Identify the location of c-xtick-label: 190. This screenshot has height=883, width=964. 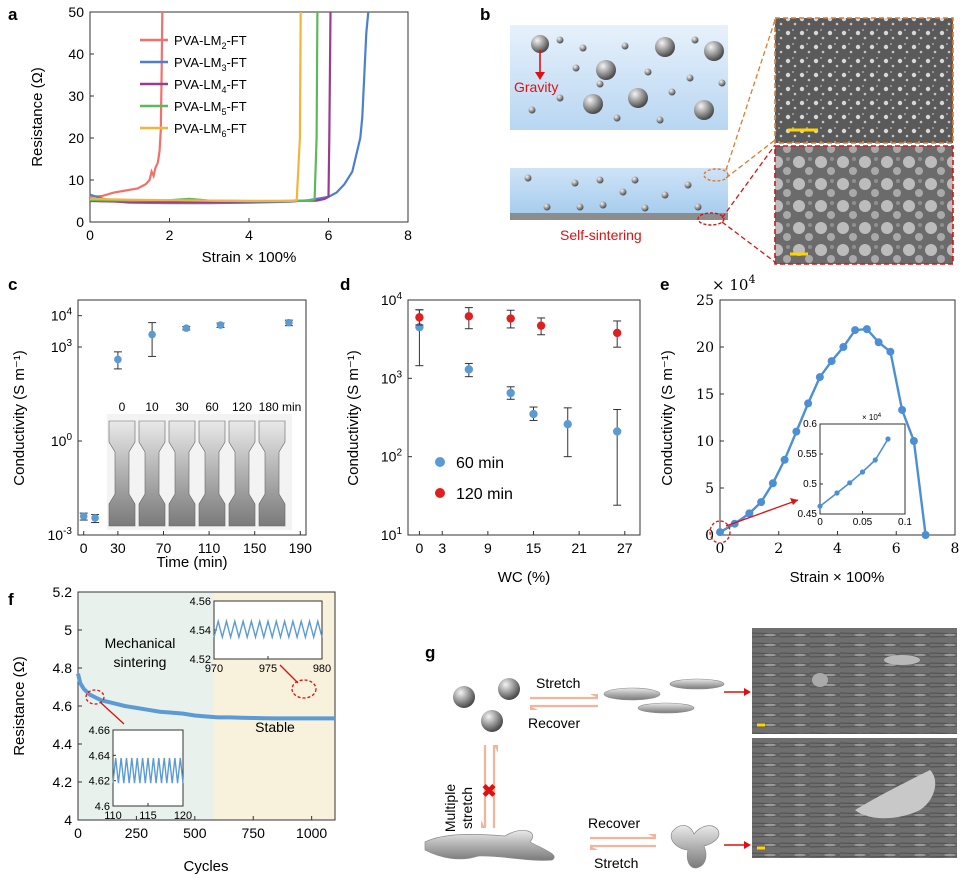
(301, 548).